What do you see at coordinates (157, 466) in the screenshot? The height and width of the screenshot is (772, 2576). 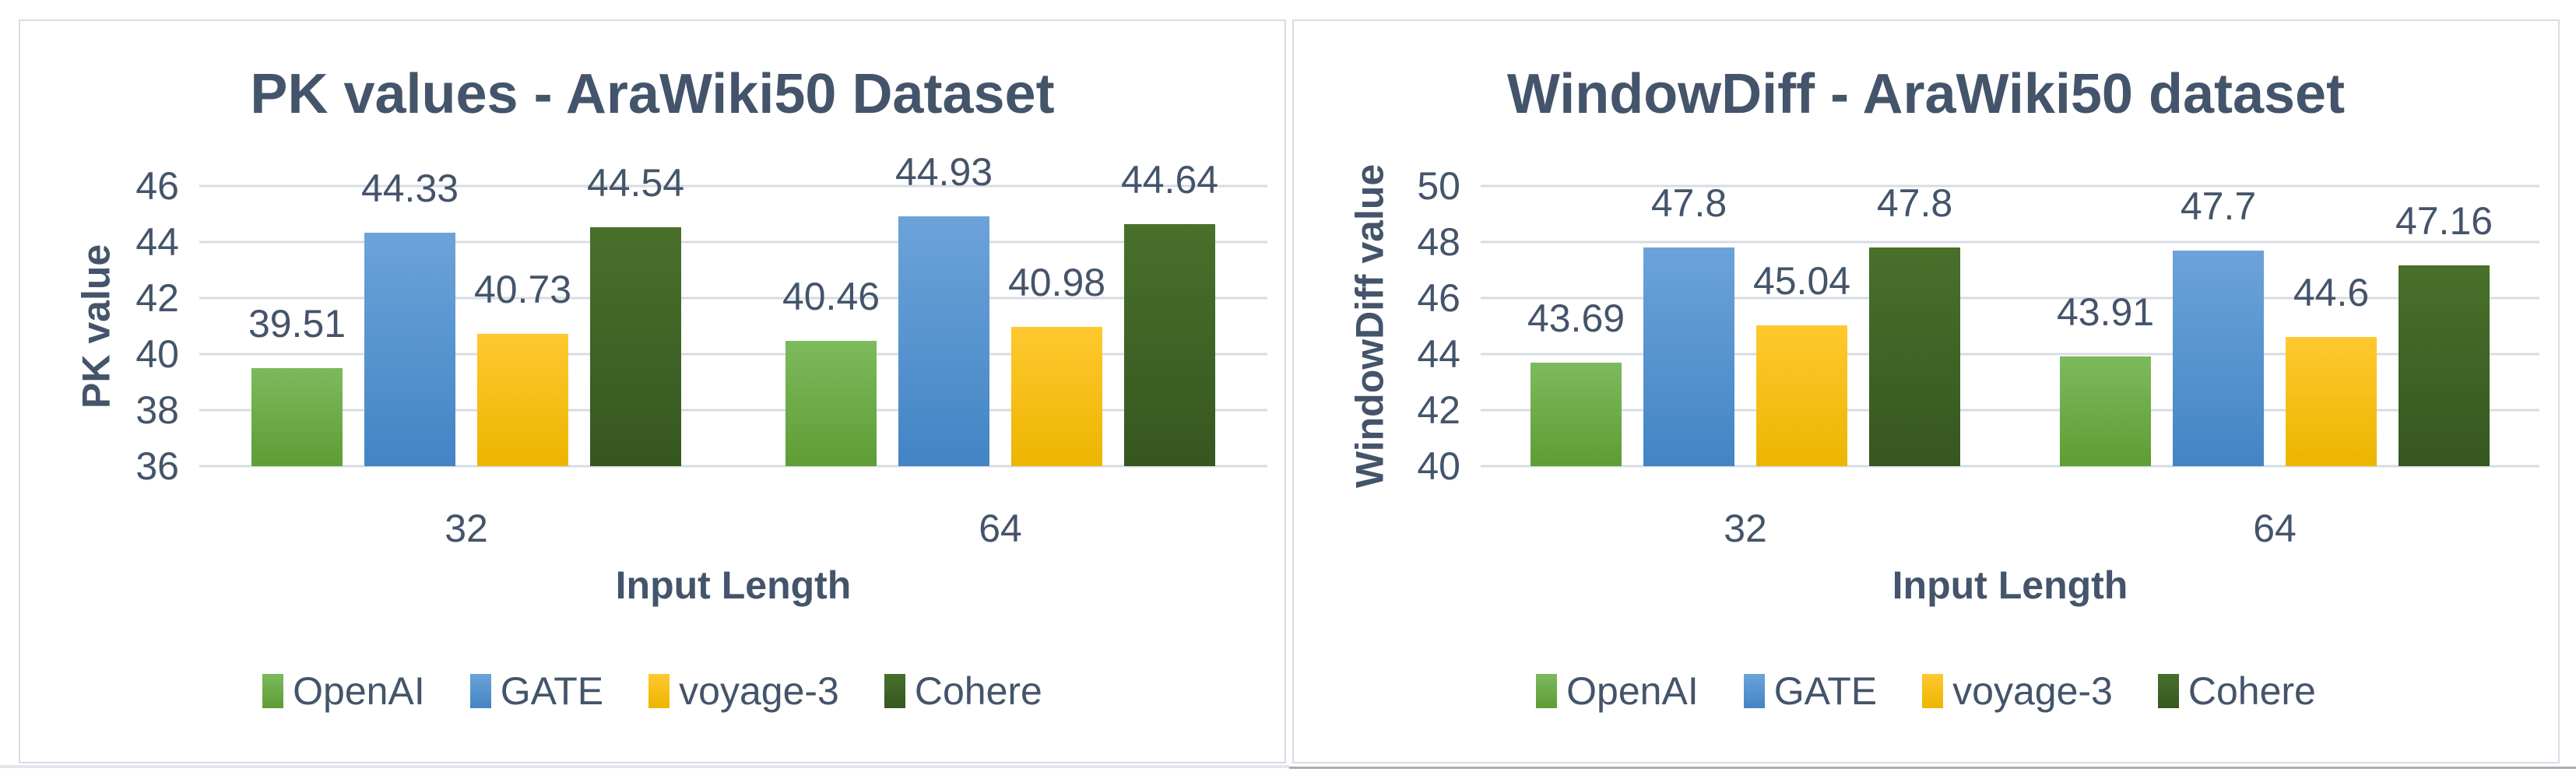 I see `y-axis-tick-label: 36` at bounding box center [157, 466].